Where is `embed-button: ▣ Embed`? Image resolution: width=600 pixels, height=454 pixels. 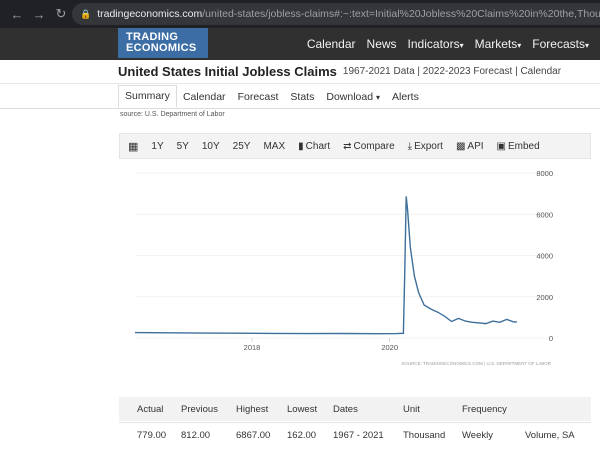
embed-button: ▣ Embed is located at coordinates (518, 146).